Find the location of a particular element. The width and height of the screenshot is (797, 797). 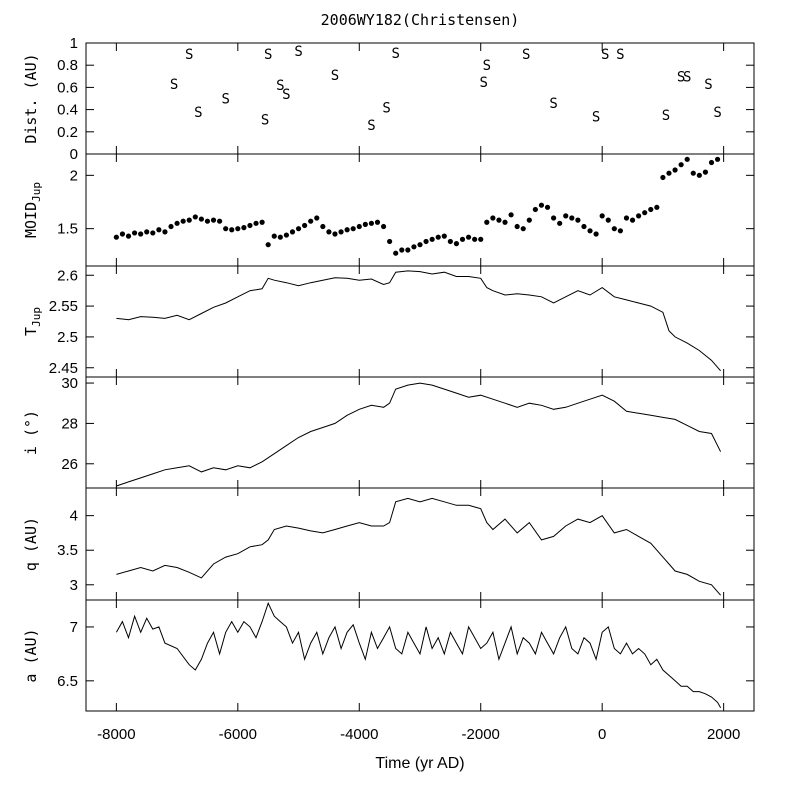

y-axis-label: Dist. (AU) is located at coordinates (31, 98).